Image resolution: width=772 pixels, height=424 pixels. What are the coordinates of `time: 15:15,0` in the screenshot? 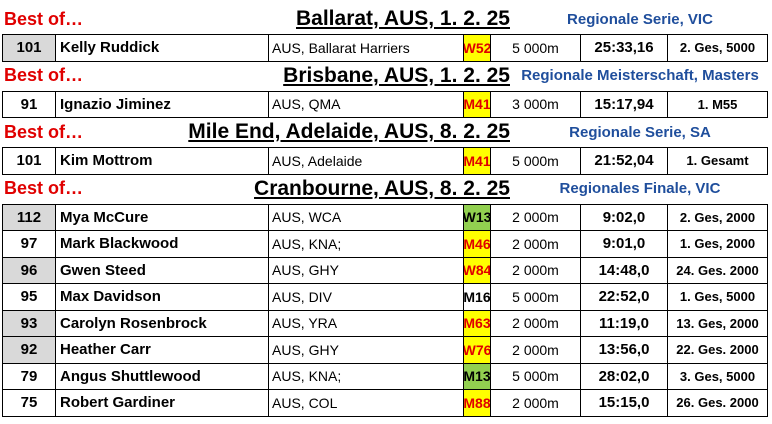 It's located at (624, 403).